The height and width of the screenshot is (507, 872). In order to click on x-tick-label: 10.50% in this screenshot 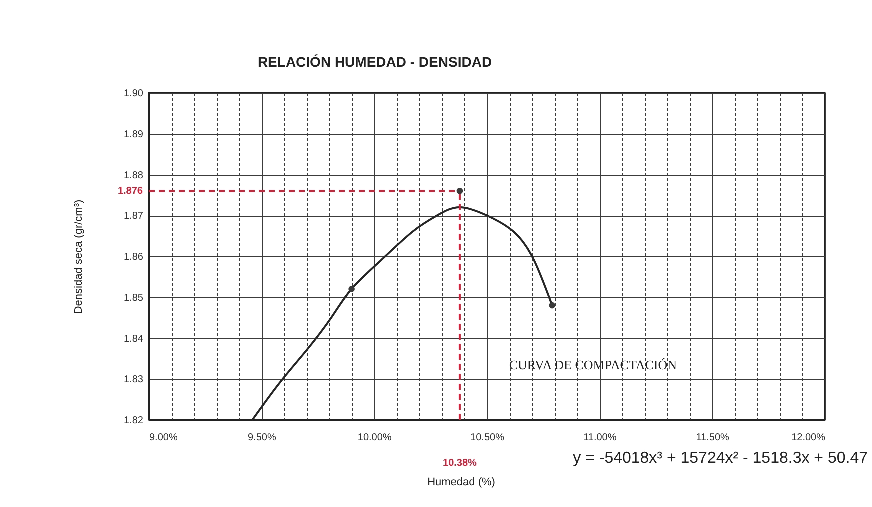, I will do `click(487, 438)`.